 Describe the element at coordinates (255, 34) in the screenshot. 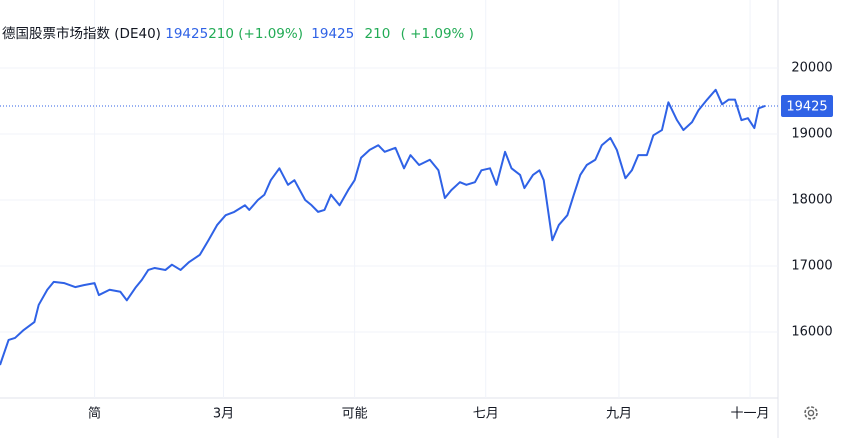

I see `change: 210 (+1.09%)` at that location.